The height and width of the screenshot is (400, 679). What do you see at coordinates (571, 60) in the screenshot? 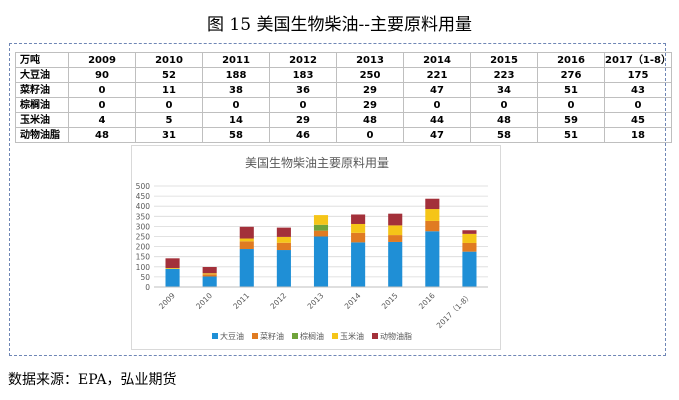
I see `table-year-header: 2016` at bounding box center [571, 60].